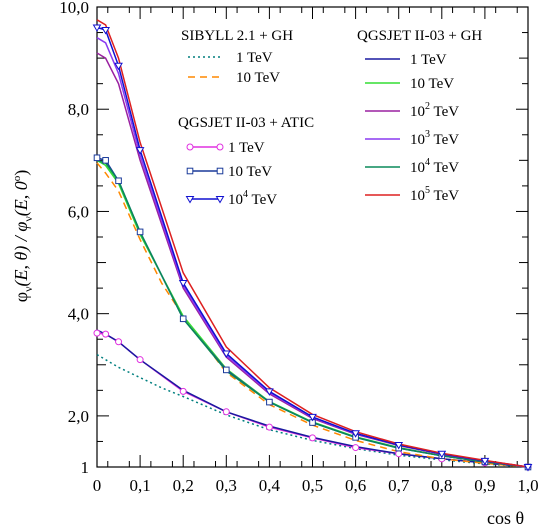 The height and width of the screenshot is (531, 547). What do you see at coordinates (355, 485) in the screenshot?
I see `x-tick-label: 0,6` at bounding box center [355, 485].